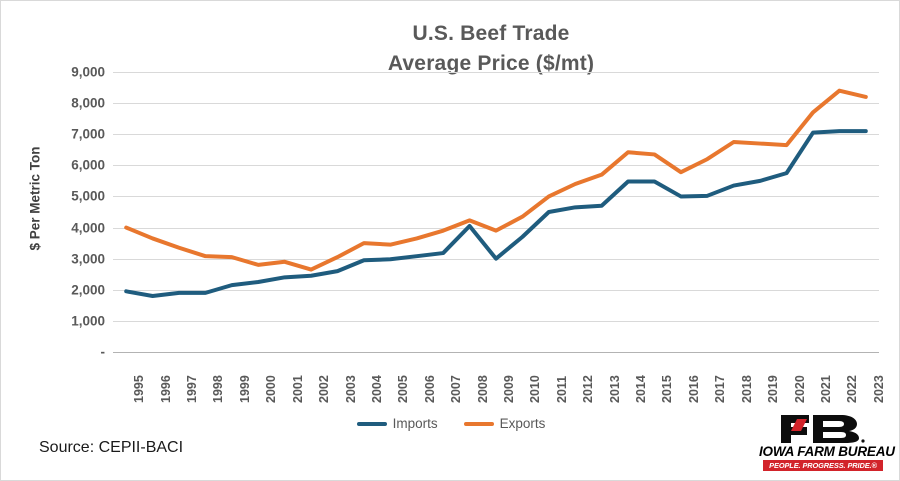 The image size is (900, 481). Describe the element at coordinates (823, 465) in the screenshot. I see `logo-tagline: PEOPLE. PROGRESS. PRIDE.®` at that location.